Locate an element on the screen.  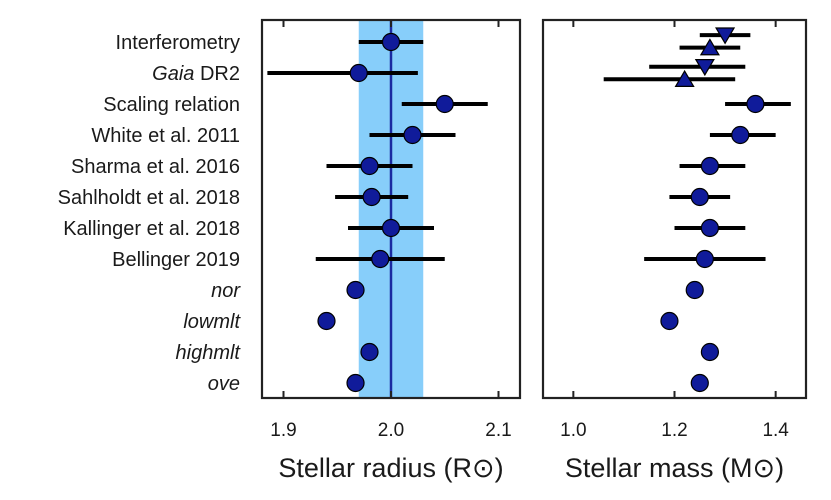
row-label: Gaia DR2 is located at coordinates (196, 74).